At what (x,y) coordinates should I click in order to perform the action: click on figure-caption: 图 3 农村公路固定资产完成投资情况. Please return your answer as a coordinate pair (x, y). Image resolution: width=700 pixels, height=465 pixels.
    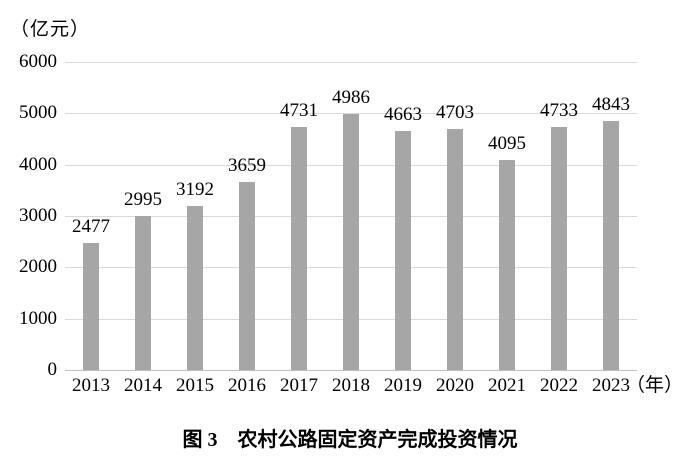
    Looking at the image, I should click on (350, 440).